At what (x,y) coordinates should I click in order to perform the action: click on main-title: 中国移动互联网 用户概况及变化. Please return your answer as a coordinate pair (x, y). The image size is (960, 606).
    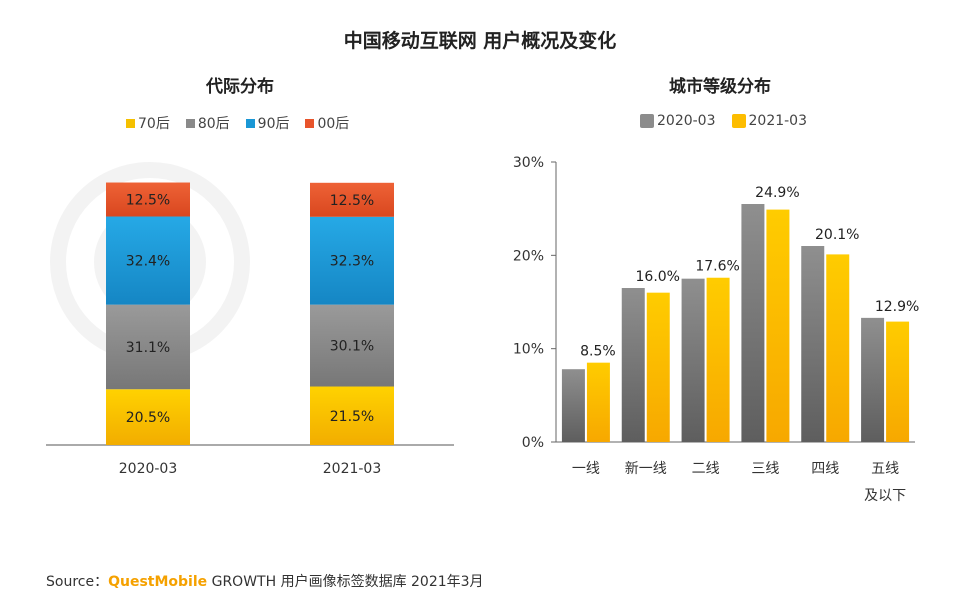
    Looking at the image, I should click on (480, 41).